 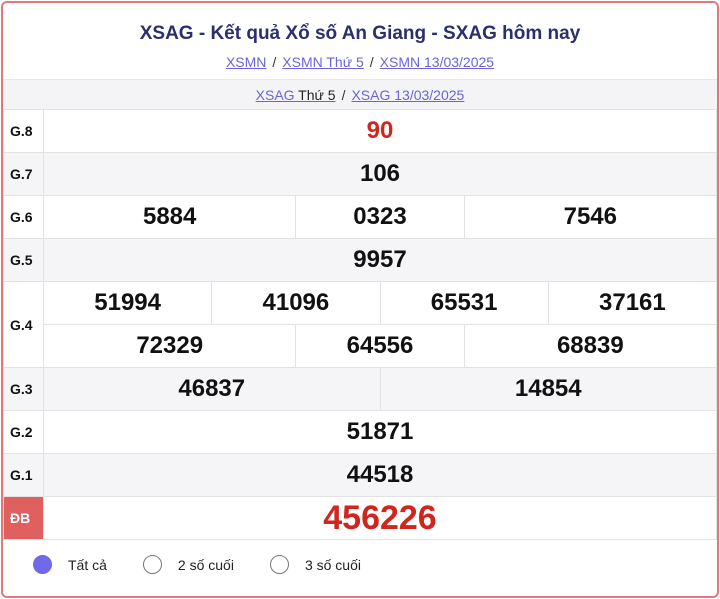 What do you see at coordinates (127, 303) in the screenshot?
I see `prize-value: 51994` at bounding box center [127, 303].